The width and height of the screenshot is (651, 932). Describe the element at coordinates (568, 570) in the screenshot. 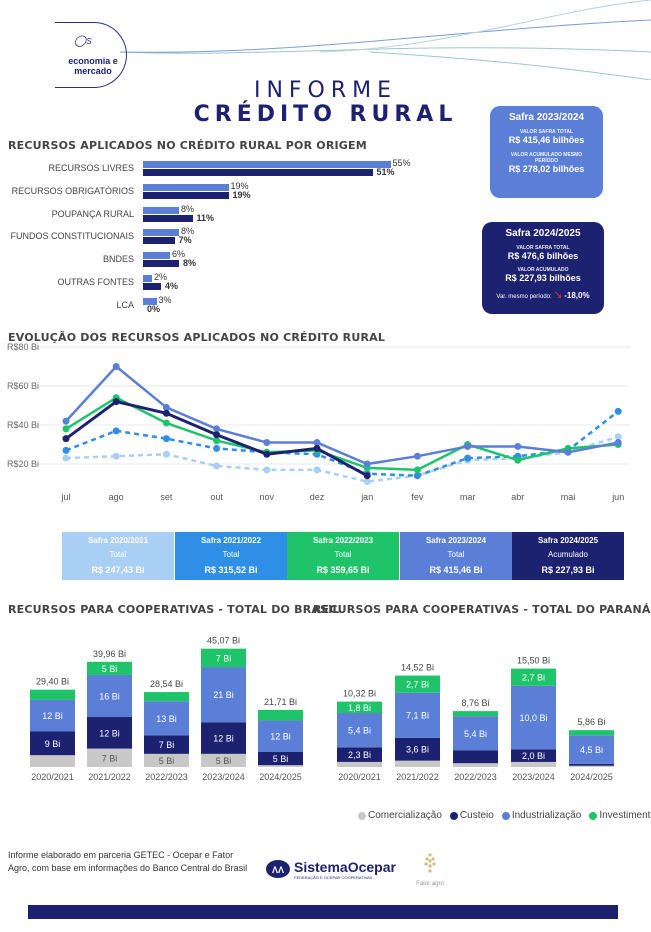

I see `safra-summary-value: R$ 227,93 Bi` at that location.